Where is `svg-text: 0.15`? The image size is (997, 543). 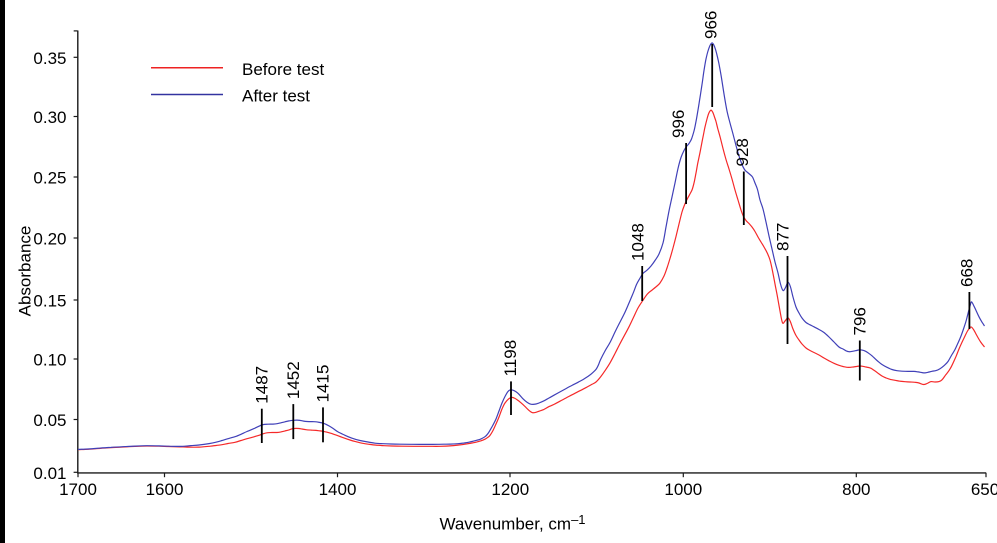 svg-text: 0.15 is located at coordinates (49, 301).